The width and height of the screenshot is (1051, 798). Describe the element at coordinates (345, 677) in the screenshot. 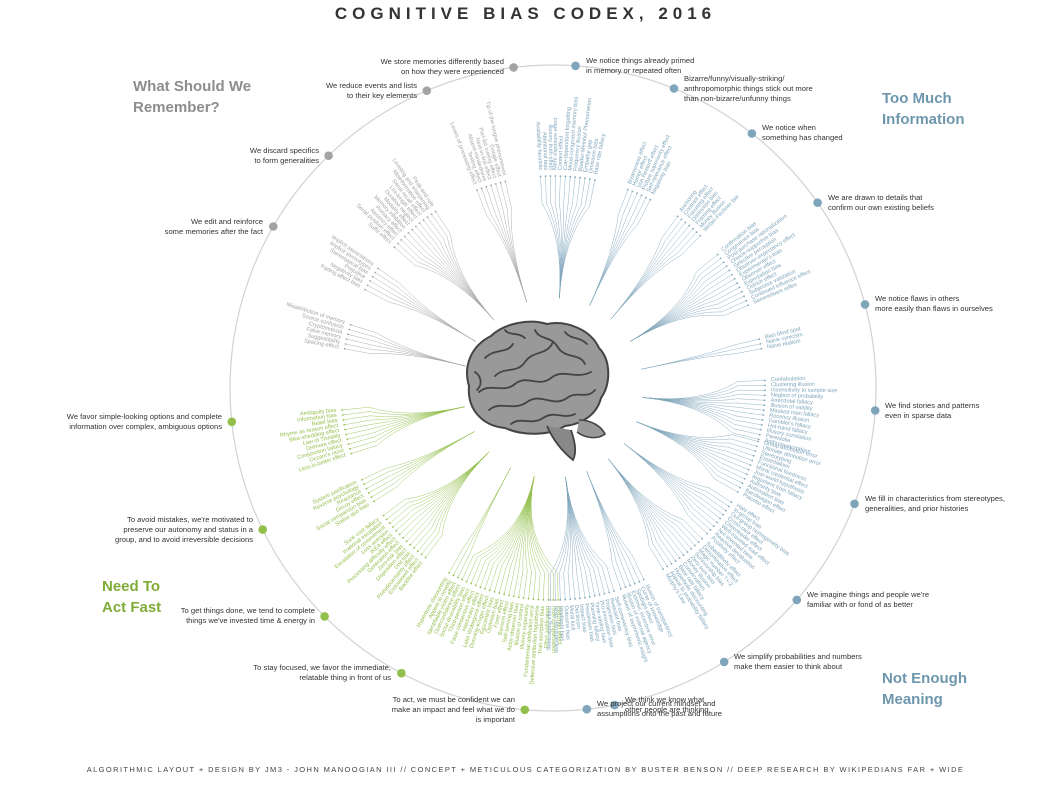

I see `group-description-line: relatable thing in front of us` at that location.